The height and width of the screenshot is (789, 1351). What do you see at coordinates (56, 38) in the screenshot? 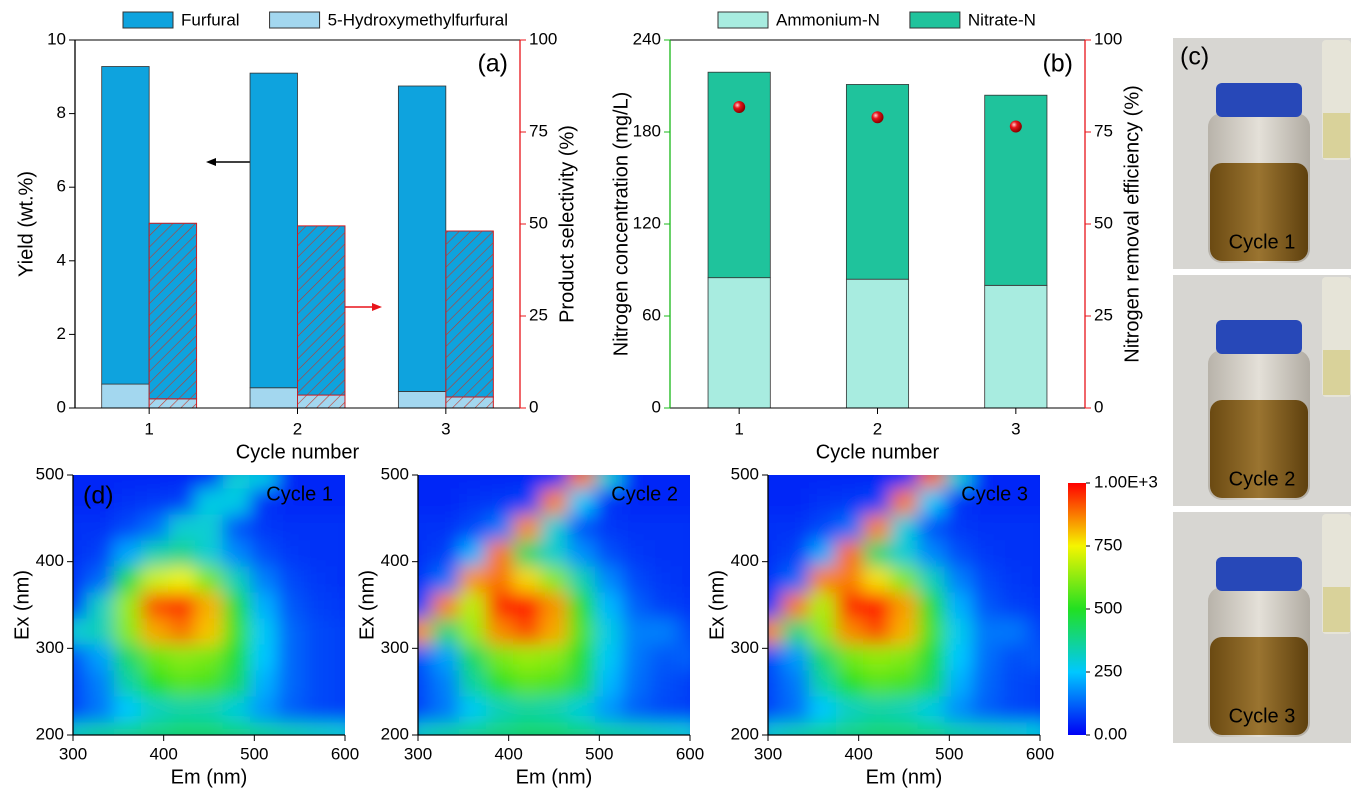
I see `y-tick-label: 10` at bounding box center [56, 38].